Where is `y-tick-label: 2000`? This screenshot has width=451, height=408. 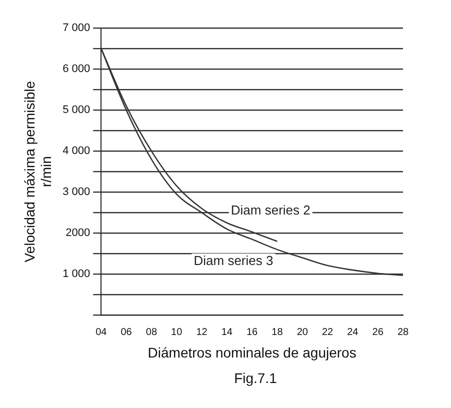
y-tick-label: 2000 is located at coordinates (78, 233).